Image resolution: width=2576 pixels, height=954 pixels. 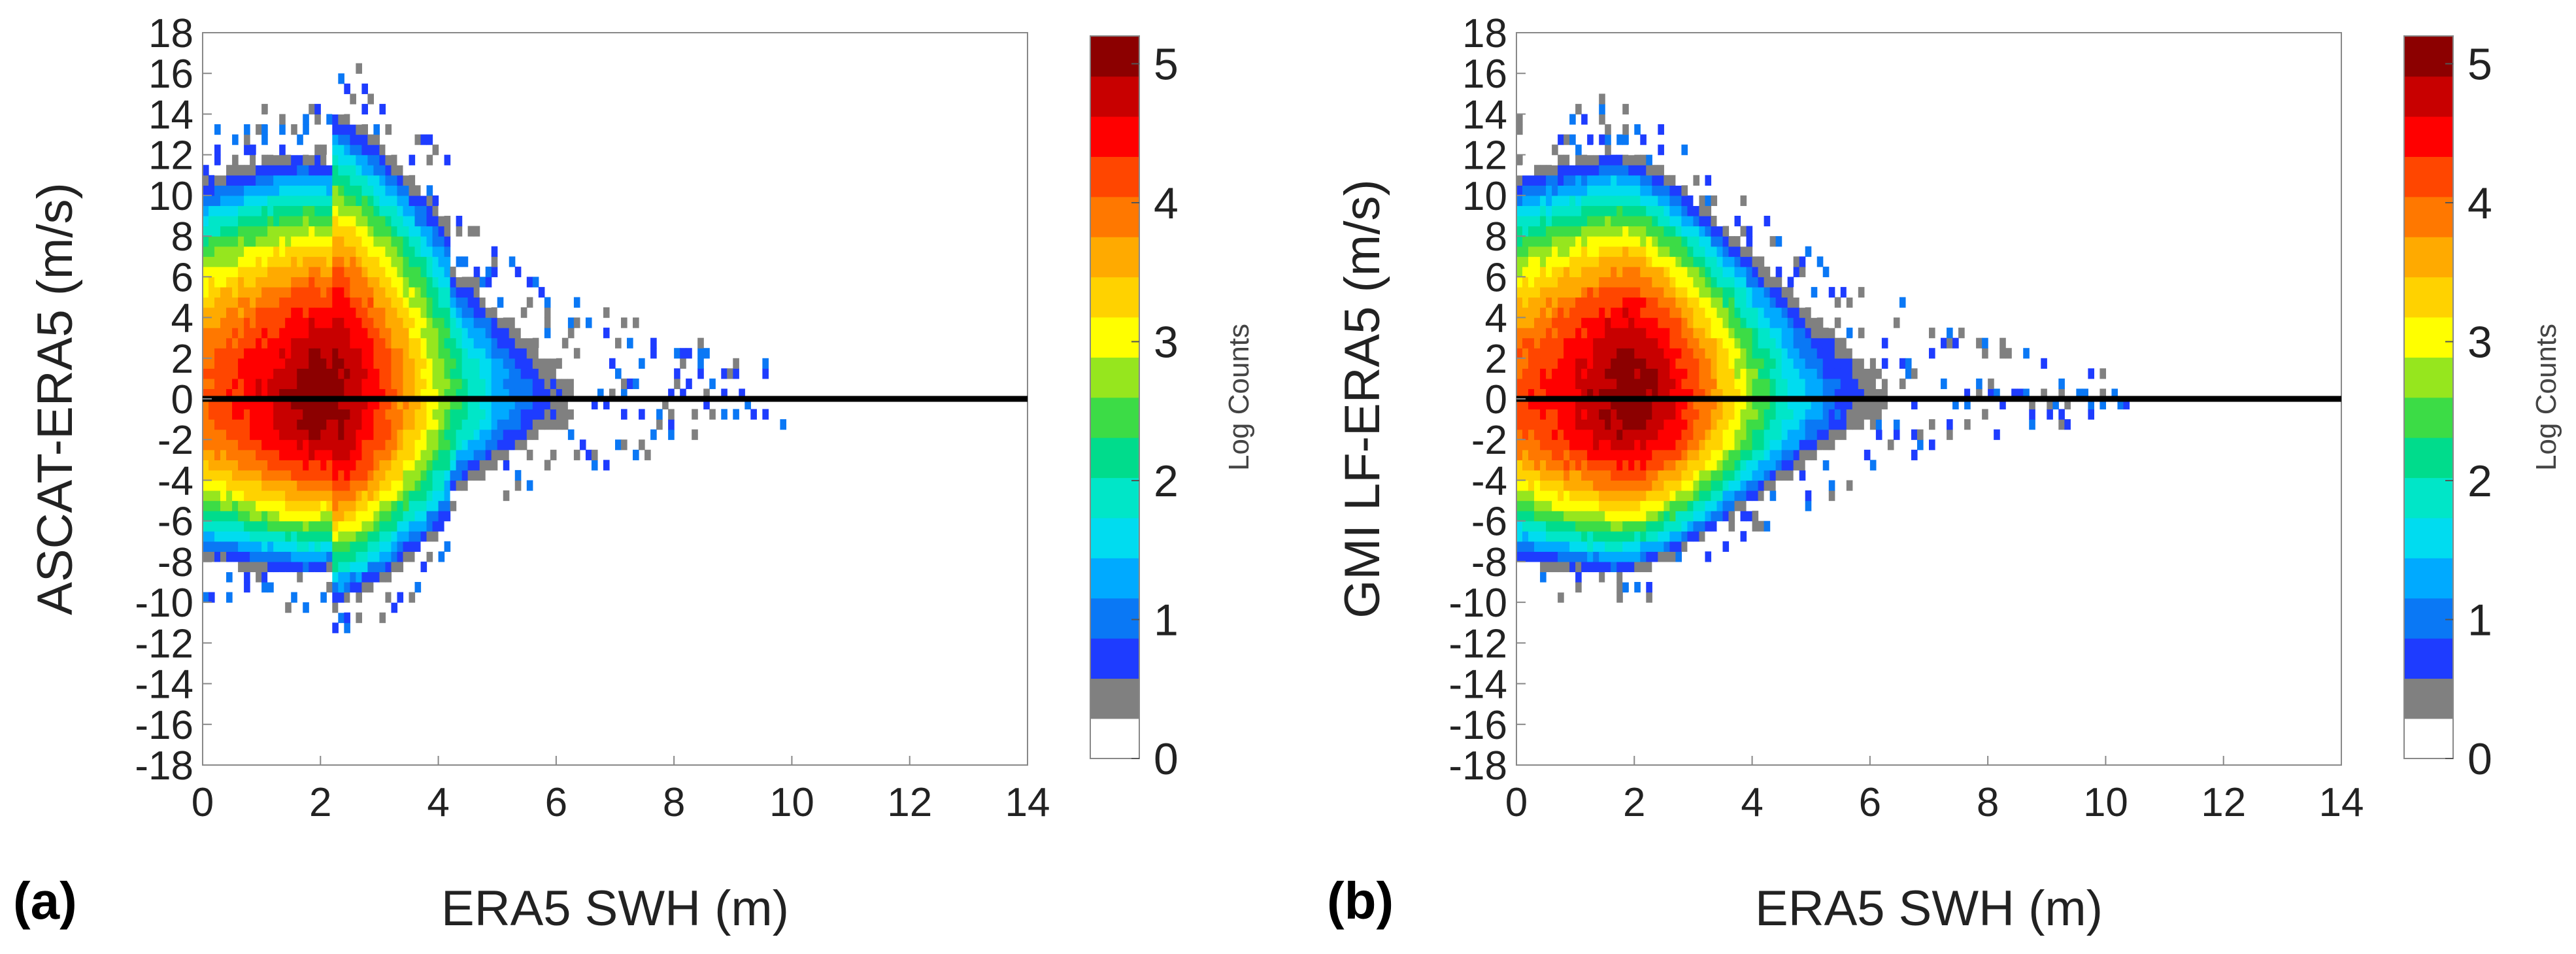 What do you see at coordinates (1114, 216) in the screenshot?
I see `colorbar-segment` at bounding box center [1114, 216].